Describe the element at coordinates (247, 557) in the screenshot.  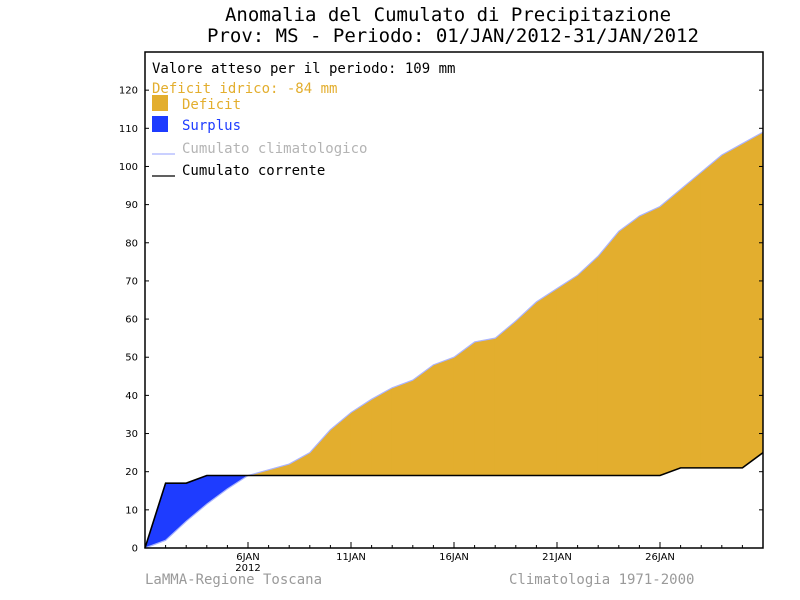
I see `x-tick-label: 6JAN` at that location.